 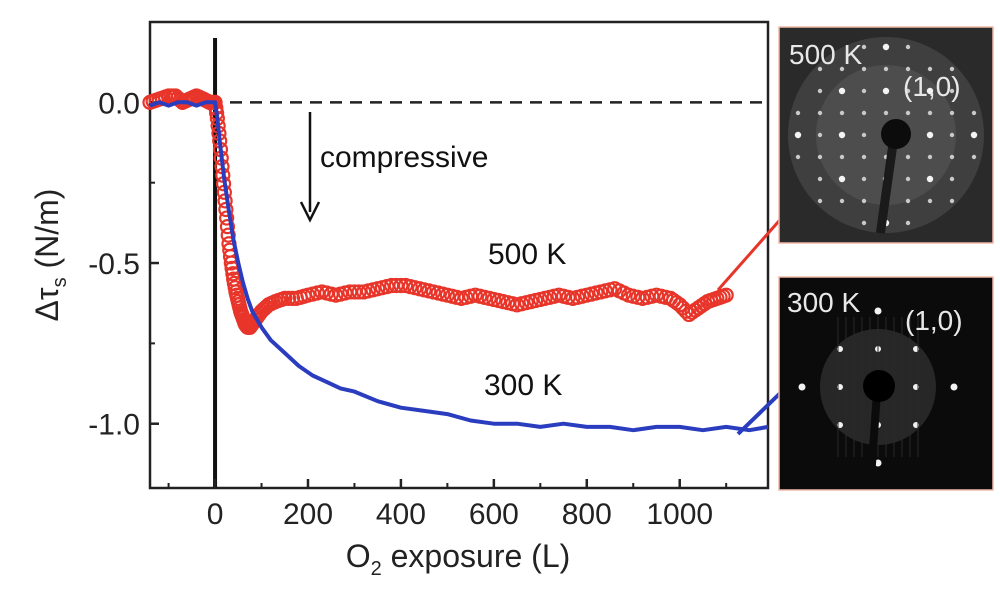 I want to click on x-tick-label: 800, so click(x=587, y=514).